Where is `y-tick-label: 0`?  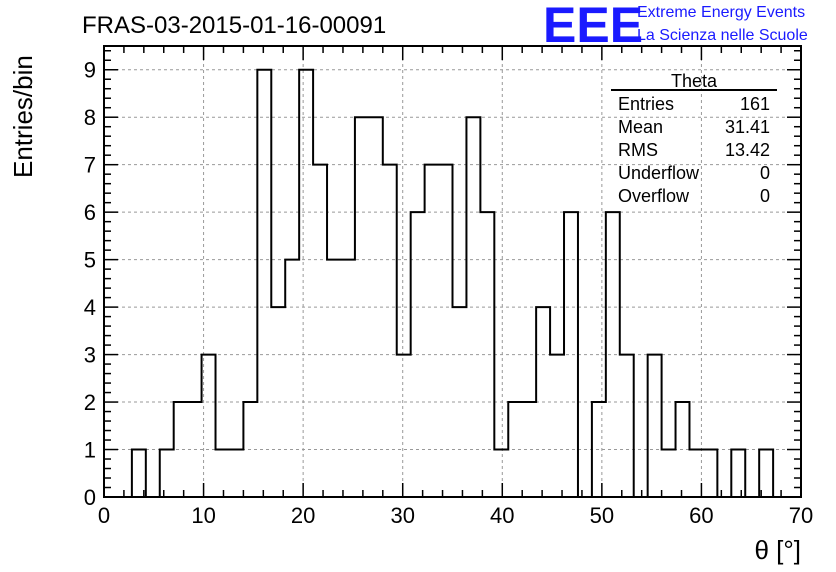
y-tick-label: 0 is located at coordinates (90, 497).